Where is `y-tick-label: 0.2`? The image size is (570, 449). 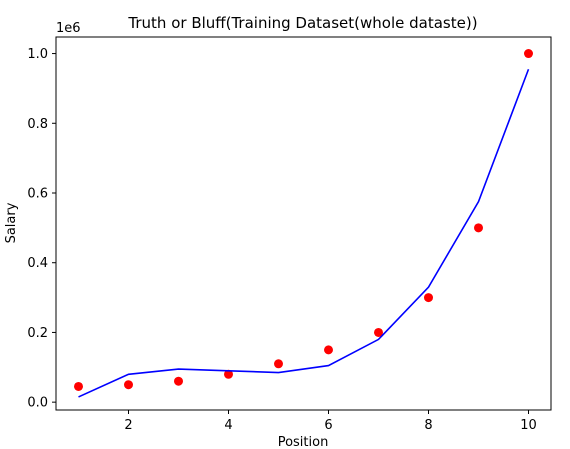 y-tick-label: 0.2 is located at coordinates (37, 333).